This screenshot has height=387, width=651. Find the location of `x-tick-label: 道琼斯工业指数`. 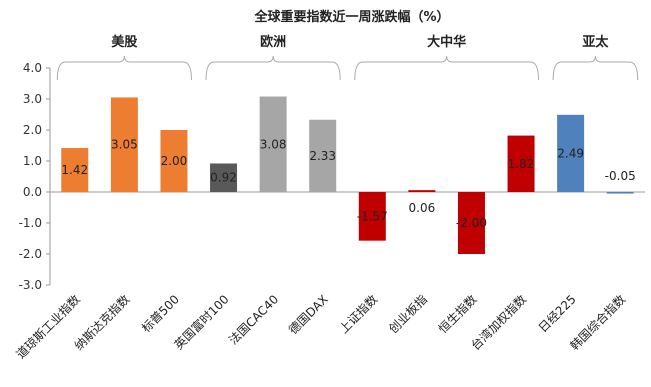

x-tick-label: 道琼斯工业指数 is located at coordinates (48, 327).